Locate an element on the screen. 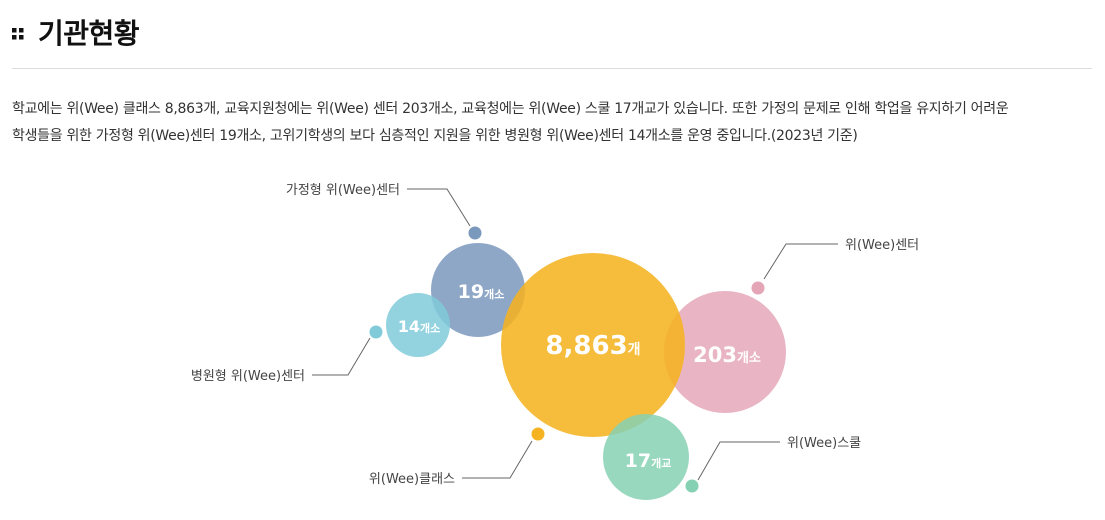 This screenshot has height=520, width=1105. dots-grid-icon is located at coordinates (18, 34).